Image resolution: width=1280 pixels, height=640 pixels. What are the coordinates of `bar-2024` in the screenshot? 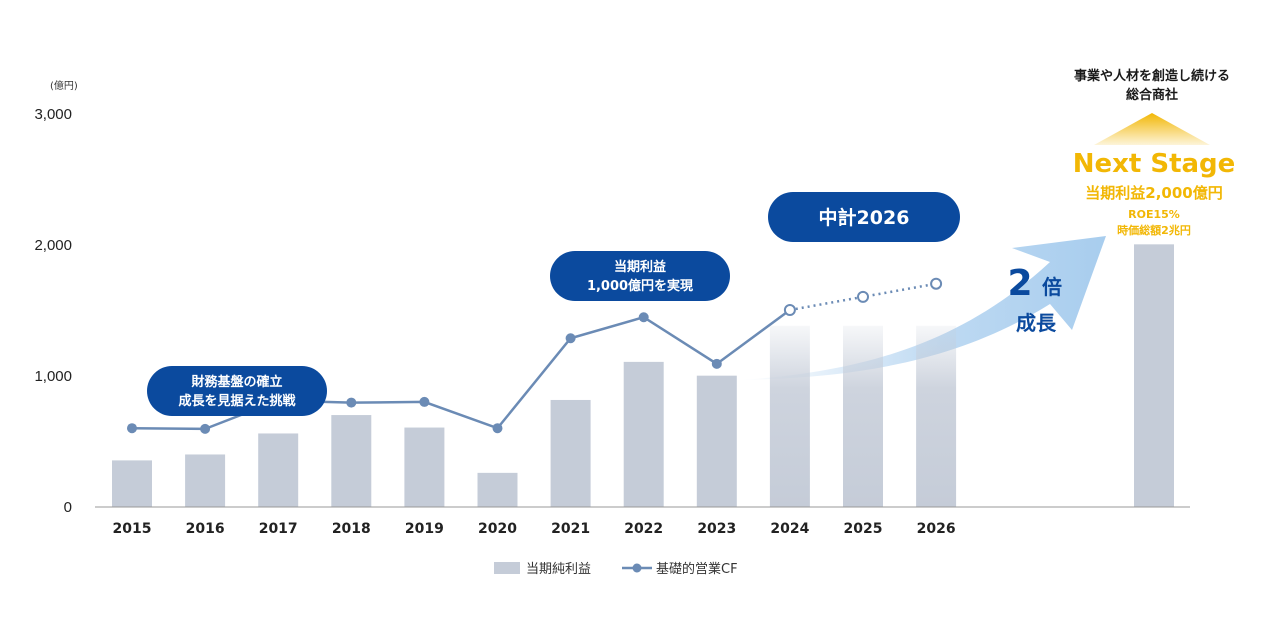 It's located at (789, 416).